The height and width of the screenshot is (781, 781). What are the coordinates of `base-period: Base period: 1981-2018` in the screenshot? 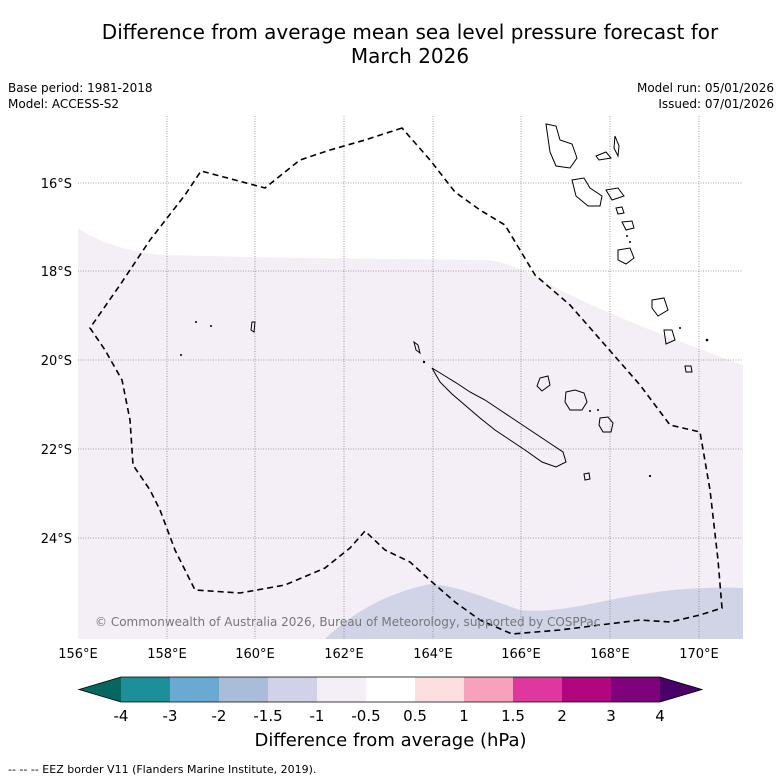 It's located at (80, 88).